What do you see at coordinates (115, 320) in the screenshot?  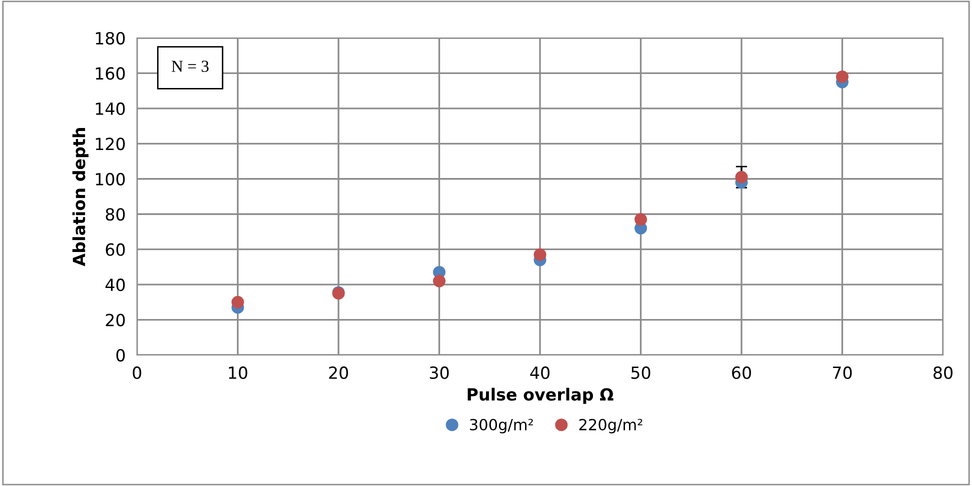 I see `y-tick-label: 20` at bounding box center [115, 320].